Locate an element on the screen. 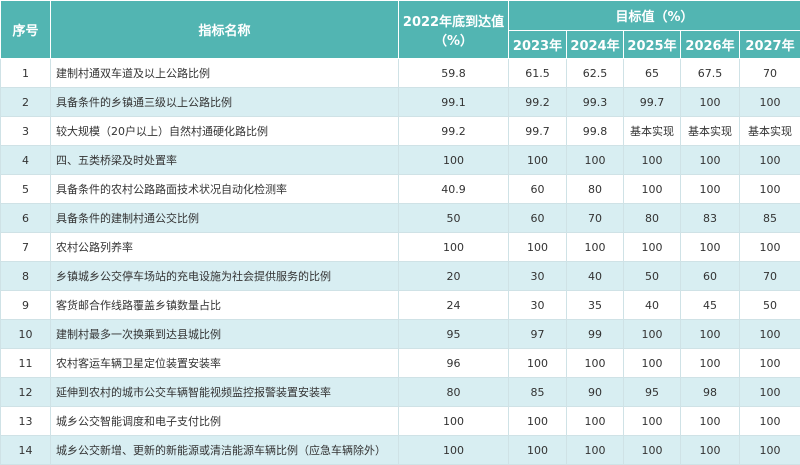  indicator-name: 具备条件的乡镇通三级以上公路比例 is located at coordinates (224, 102).